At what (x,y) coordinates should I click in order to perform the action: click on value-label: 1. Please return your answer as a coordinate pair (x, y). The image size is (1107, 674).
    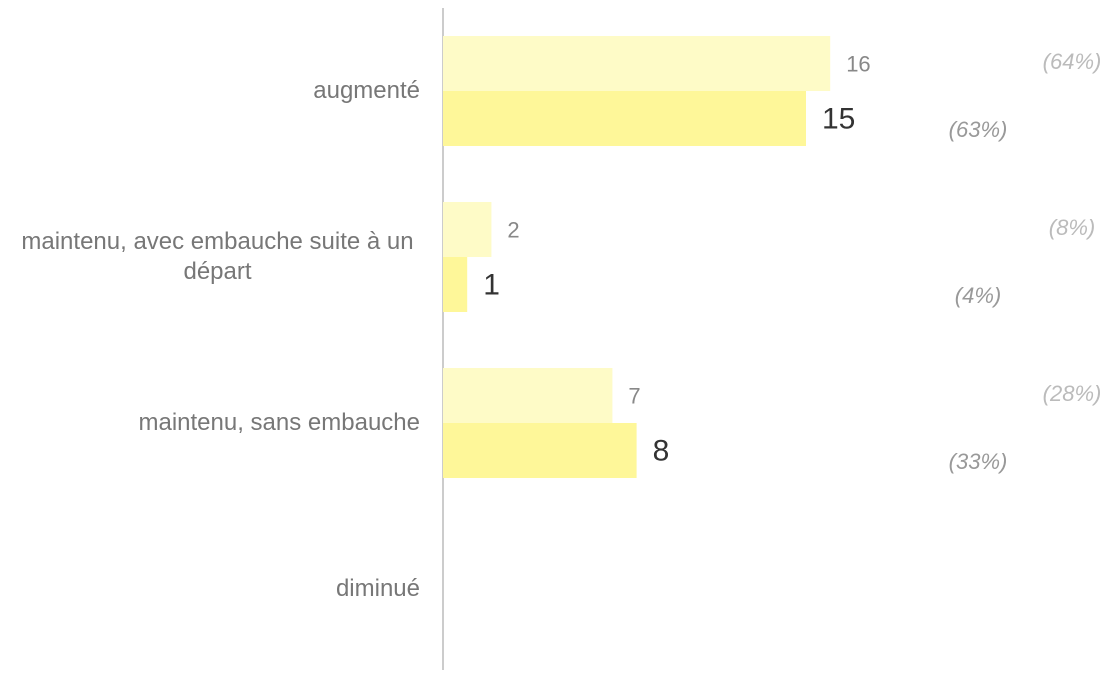
    Looking at the image, I should click on (491, 284).